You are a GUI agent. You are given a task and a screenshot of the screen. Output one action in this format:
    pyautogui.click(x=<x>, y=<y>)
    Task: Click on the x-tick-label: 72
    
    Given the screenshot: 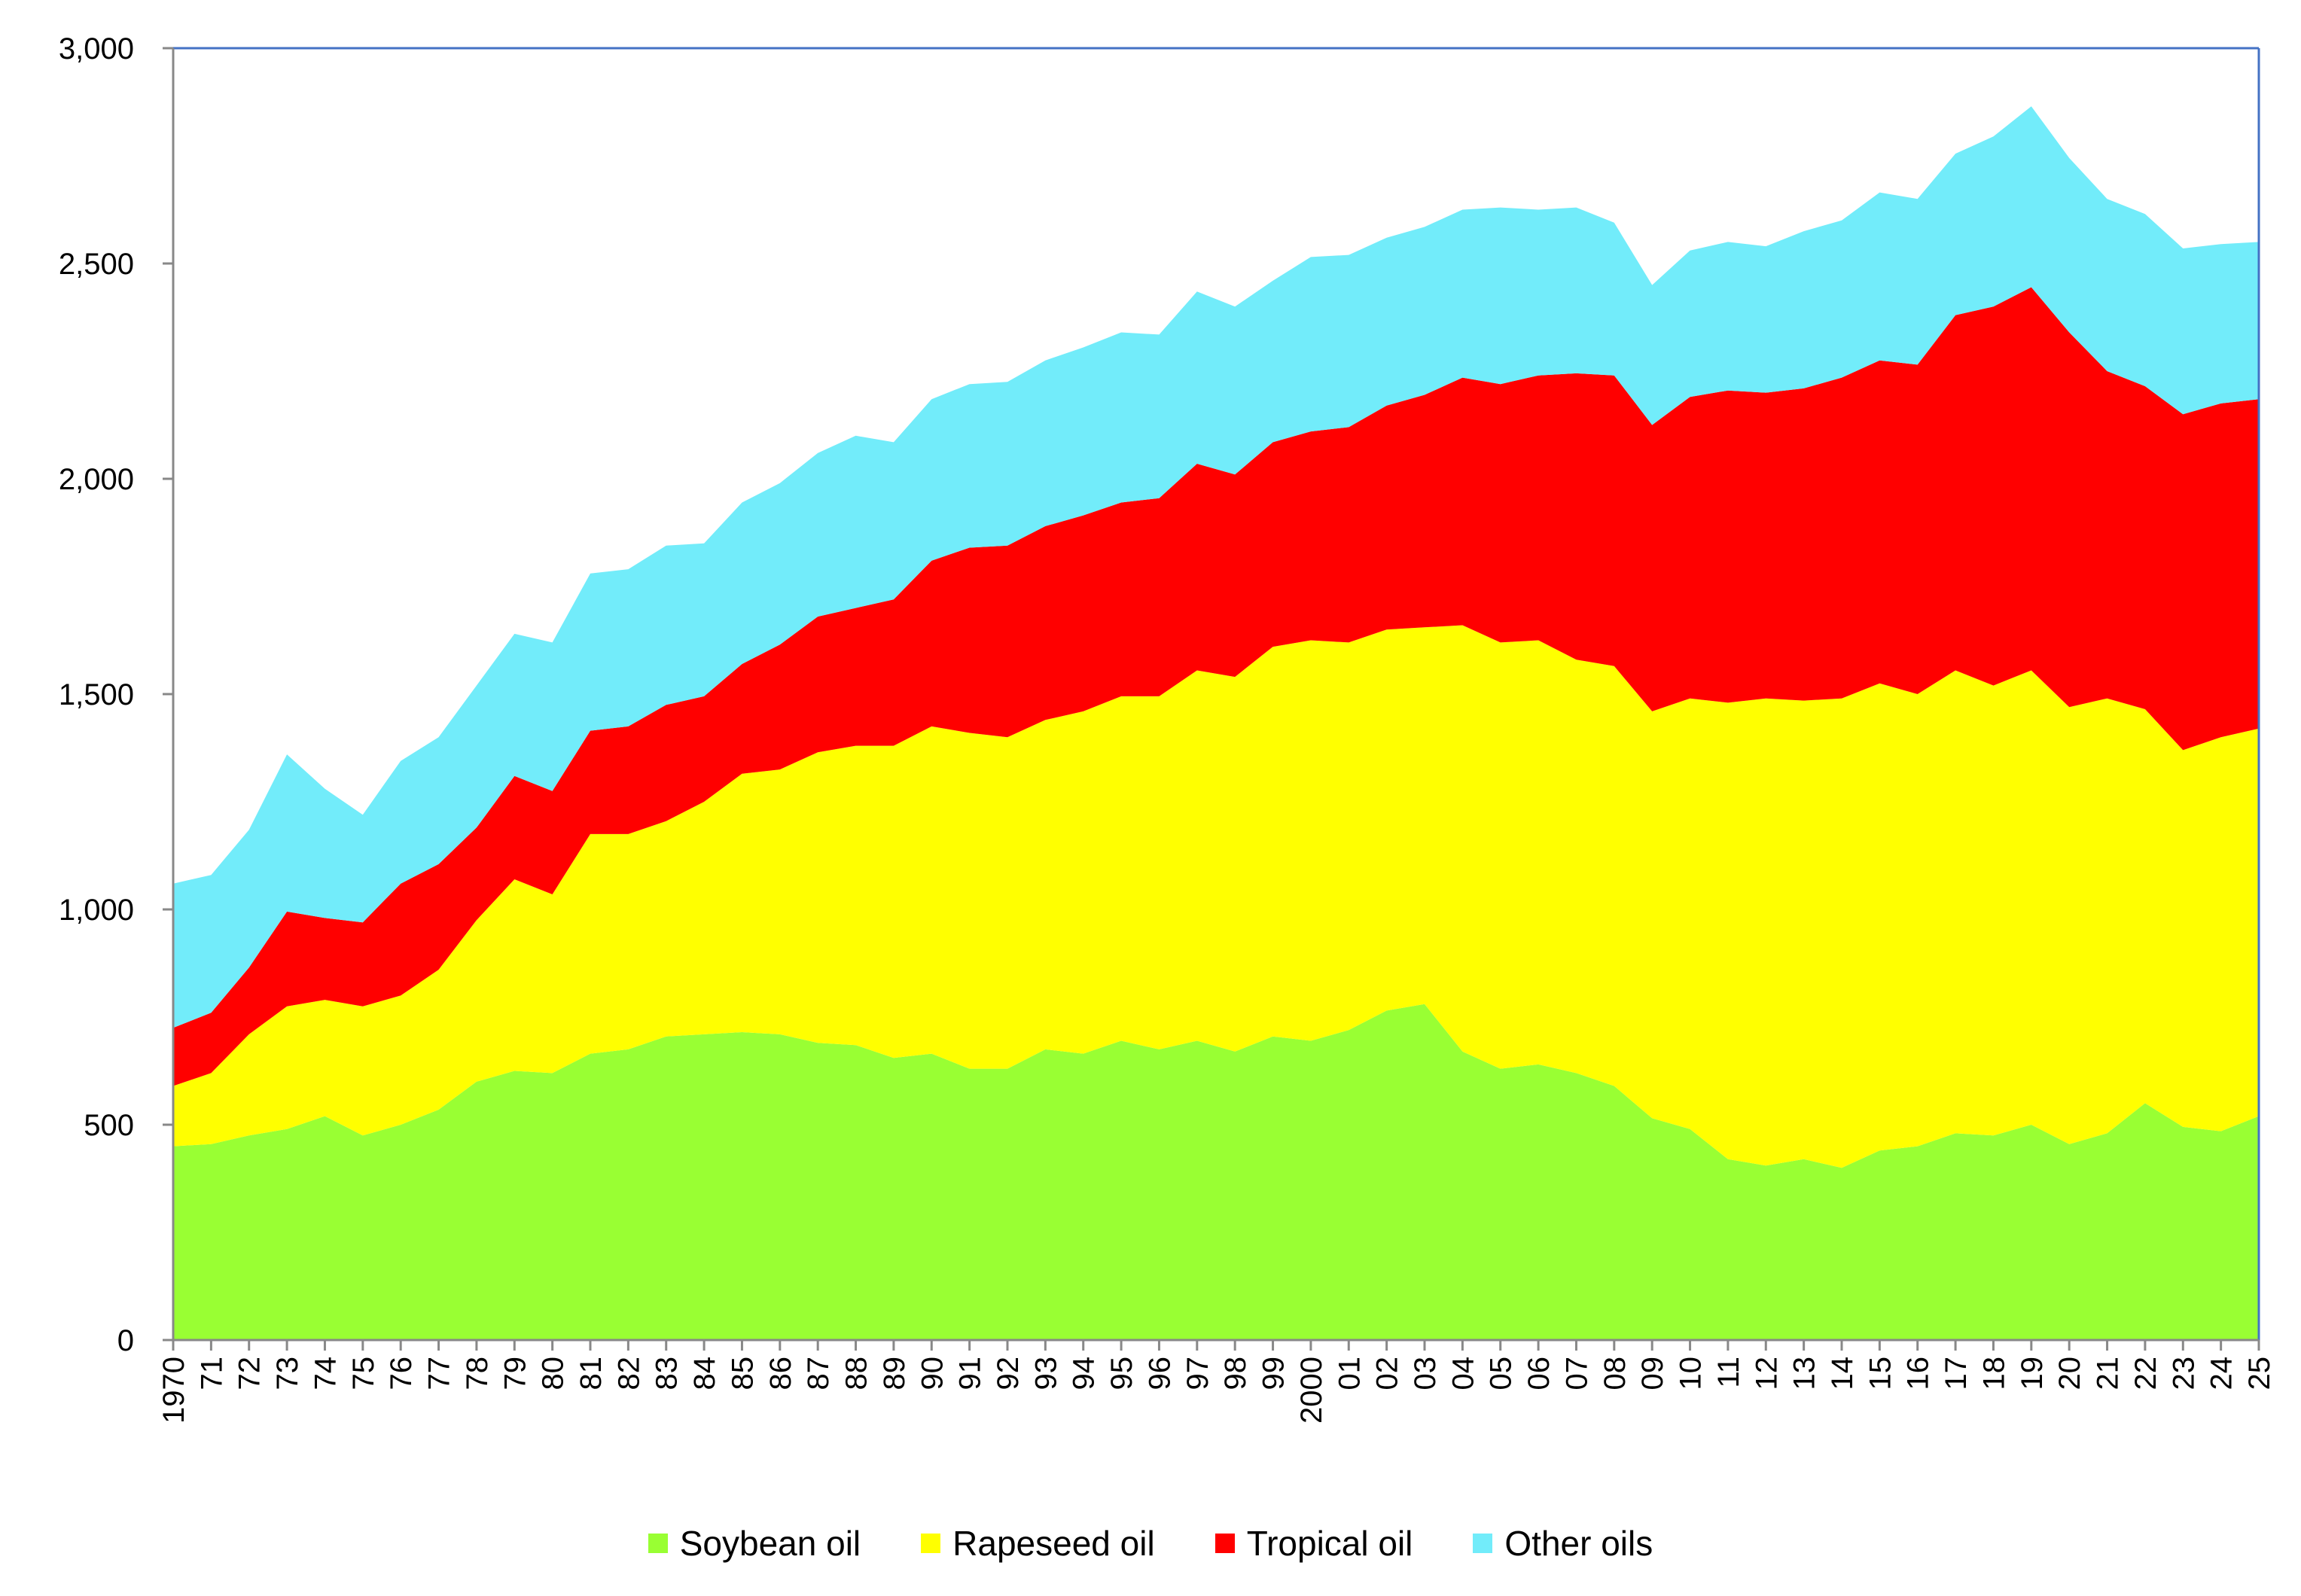 What is the action you would take?
    pyautogui.click(x=250, y=1374)
    